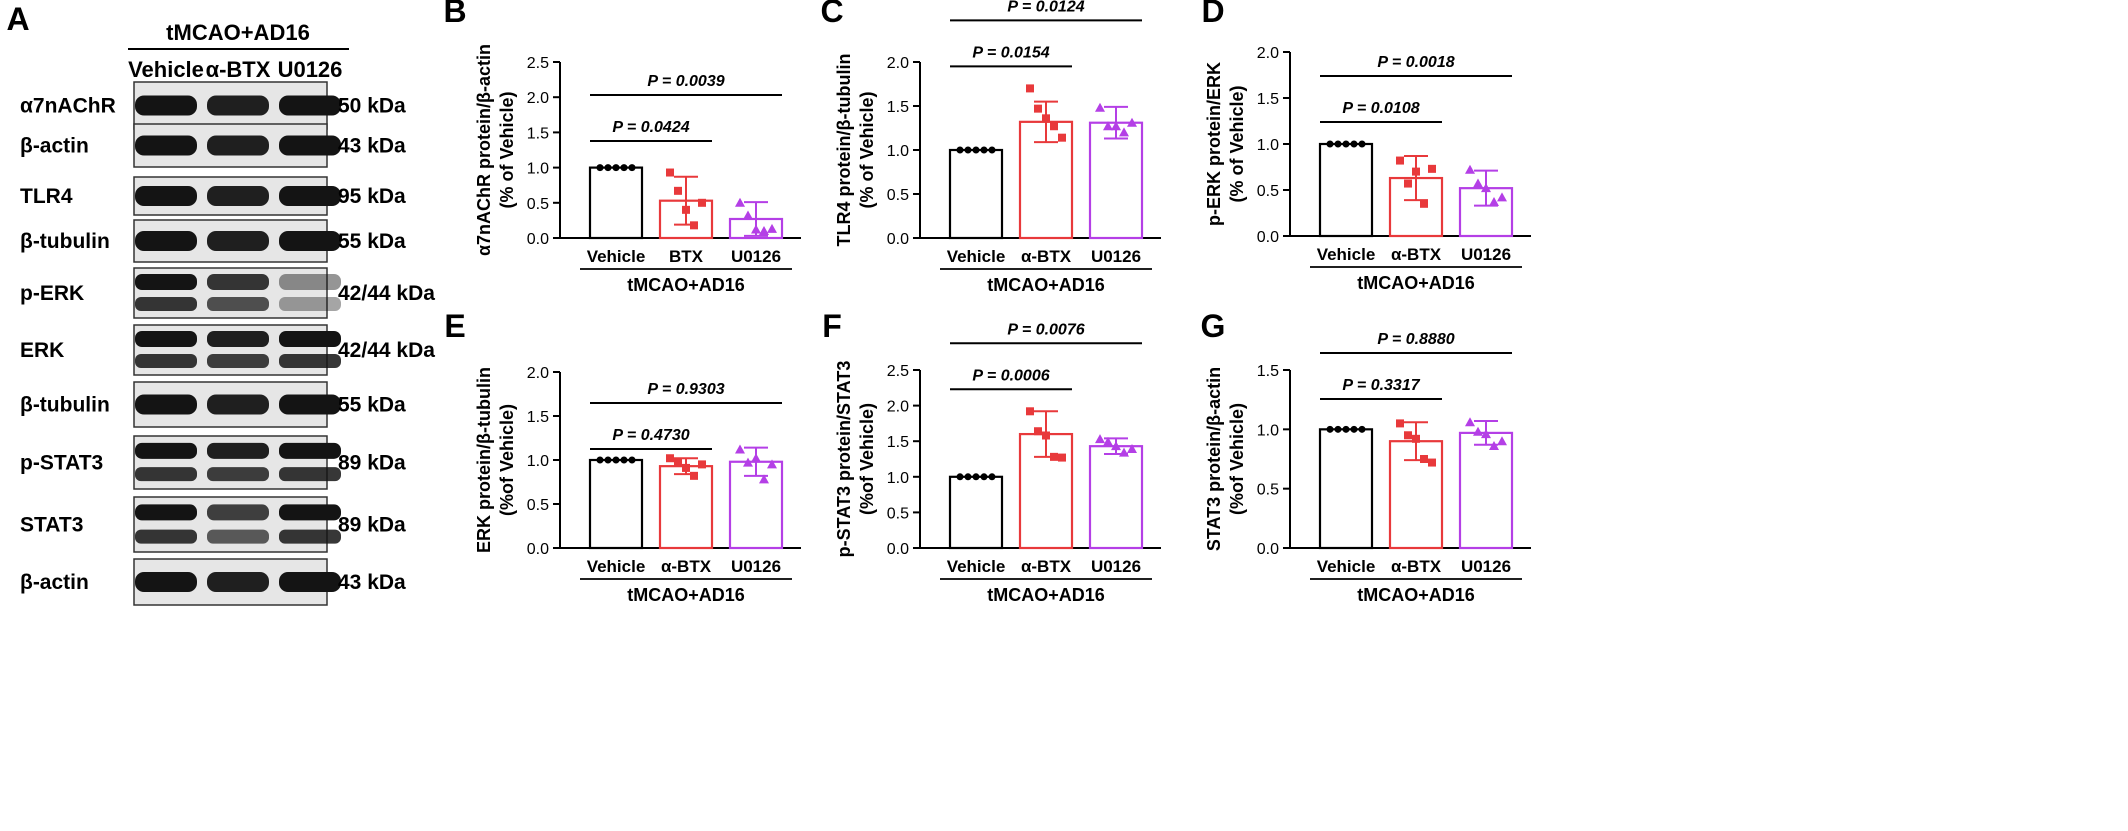 This screenshot has height=831, width=2128. I want to click on blot-row-TLR4: TLR4 95 kDa, so click(213, 196).